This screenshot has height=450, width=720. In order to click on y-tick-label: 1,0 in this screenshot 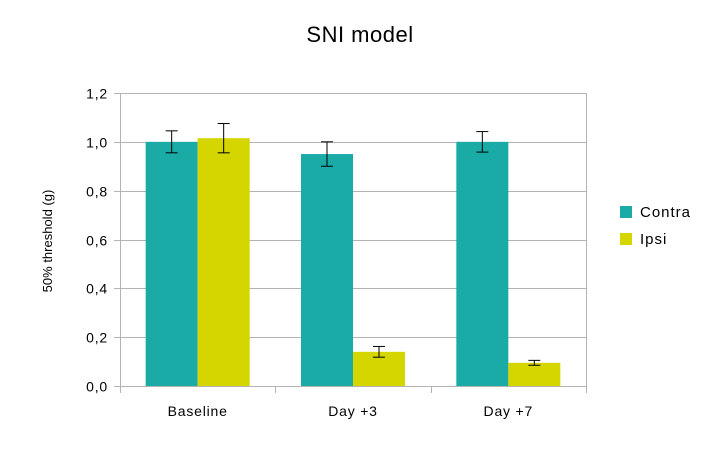, I will do `click(97, 143)`.